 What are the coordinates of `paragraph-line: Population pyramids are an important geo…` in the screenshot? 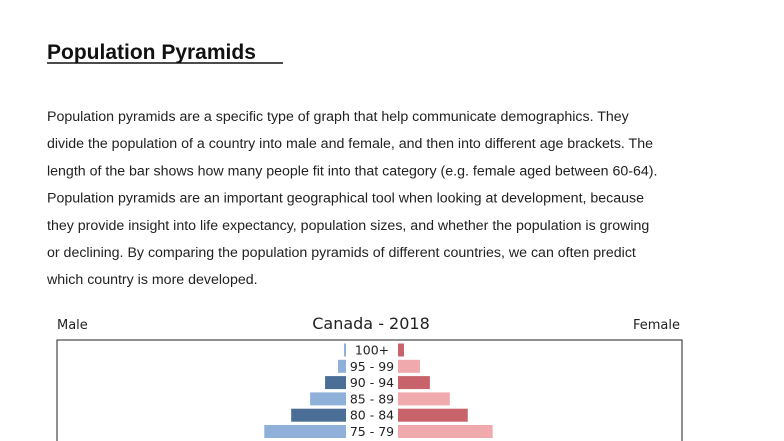 It's located at (345, 199).